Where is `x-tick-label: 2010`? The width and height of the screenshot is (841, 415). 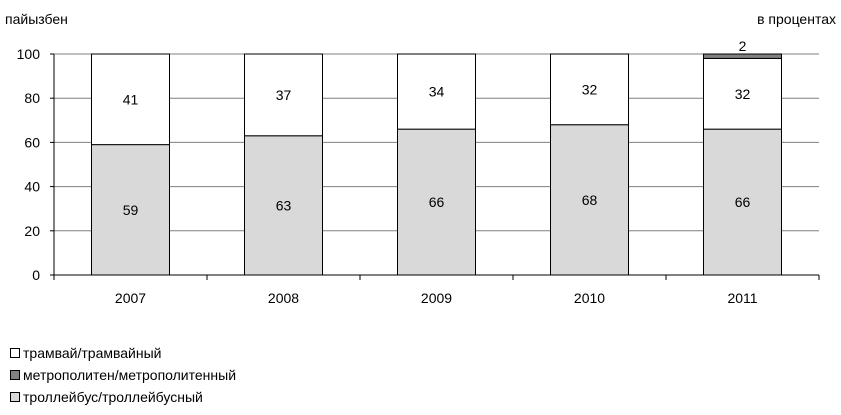
x-tick-label: 2010 is located at coordinates (589, 298).